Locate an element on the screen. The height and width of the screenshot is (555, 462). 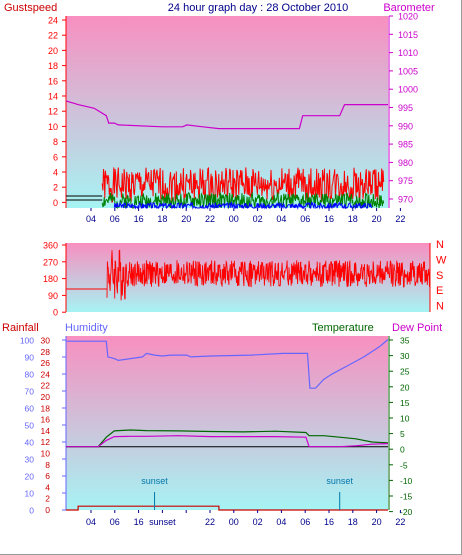
rainfall-tick-label: 16 is located at coordinates (46, 420).